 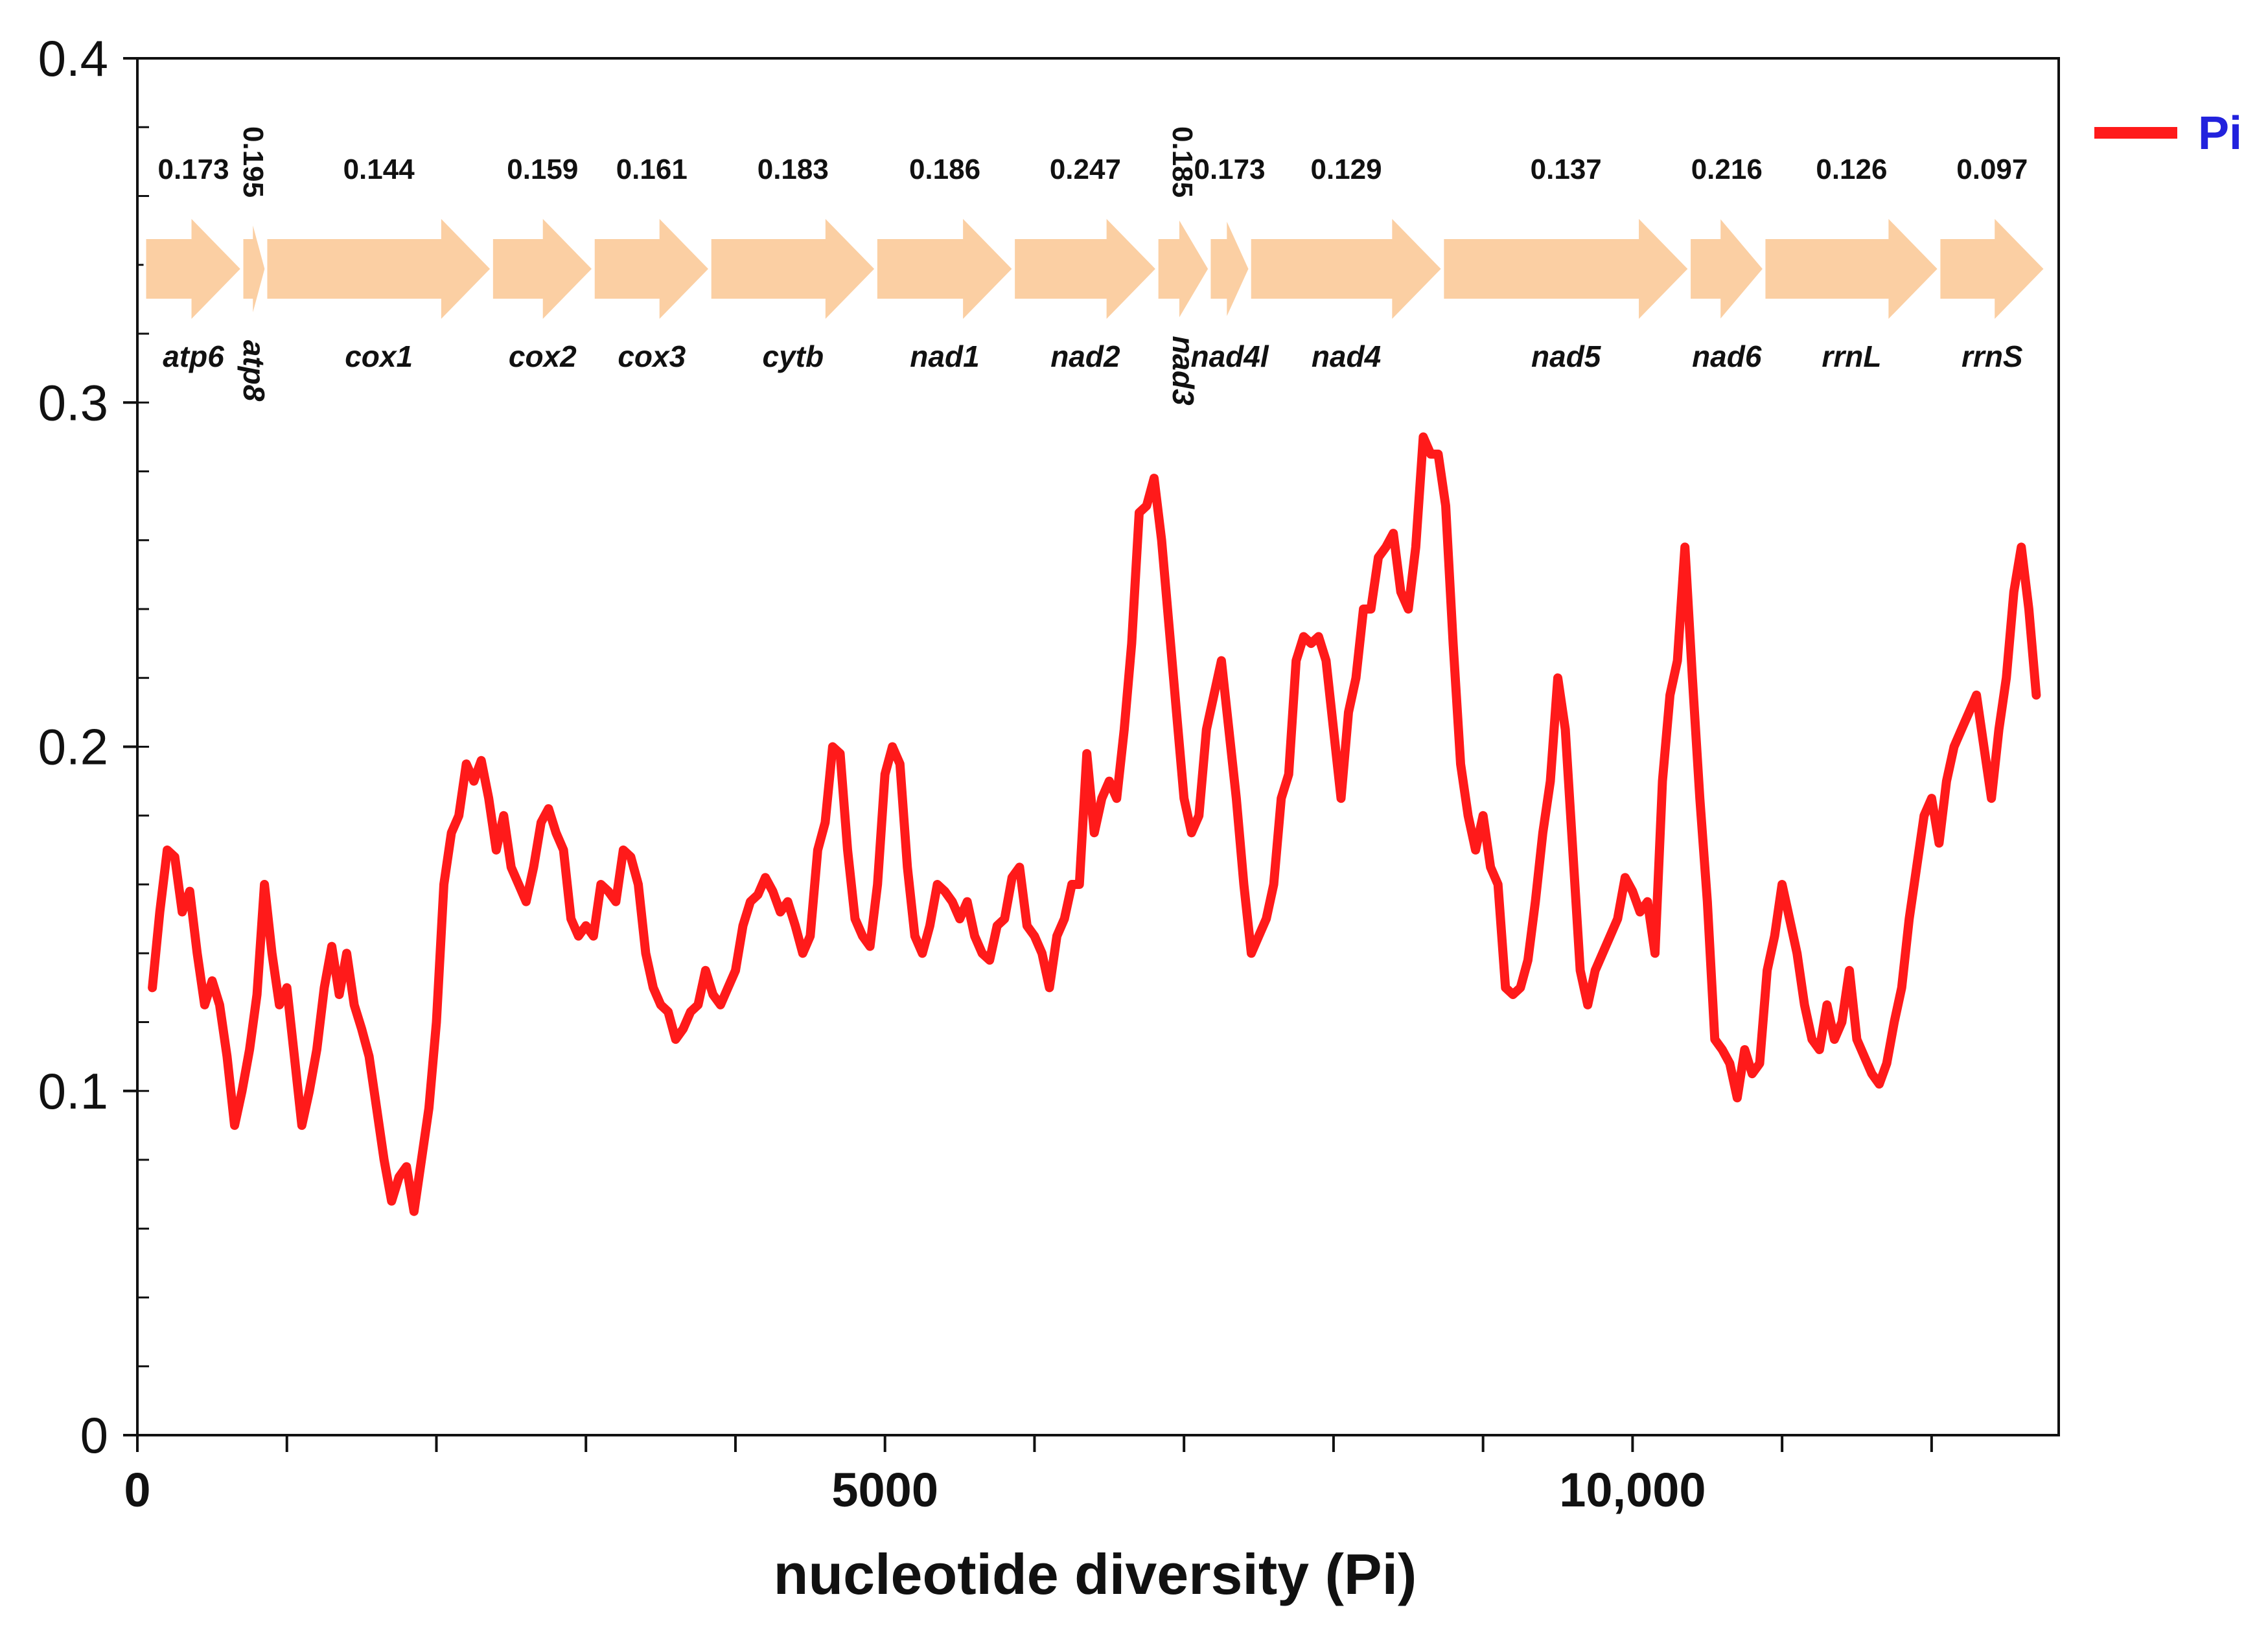 I want to click on gene-name-cox2: cox2, so click(x=543, y=356).